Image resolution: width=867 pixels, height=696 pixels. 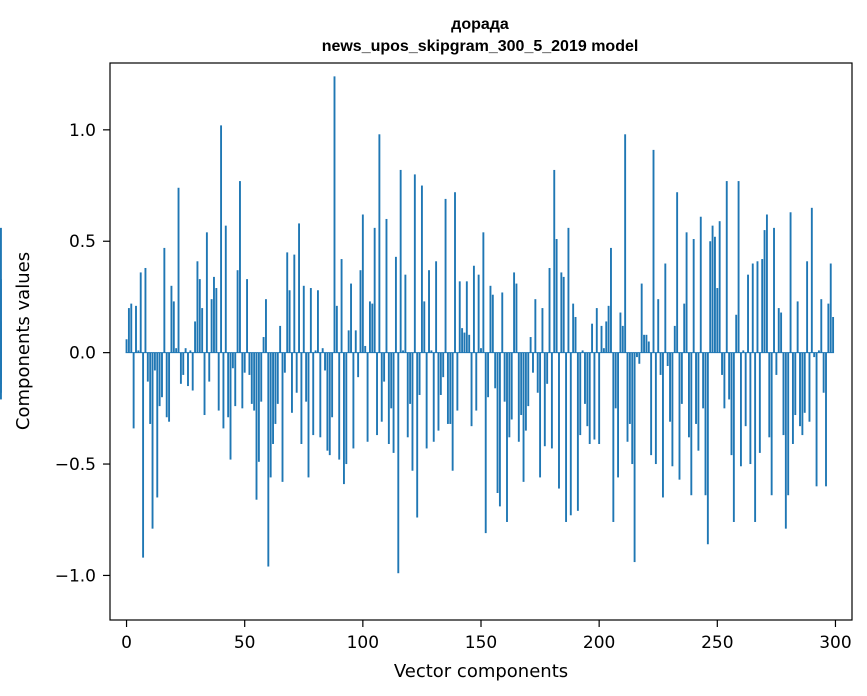 What do you see at coordinates (480, 46) in the screenshot?
I see `chart-subtitle: news_upos_skipgram_300_5_2019 model` at bounding box center [480, 46].